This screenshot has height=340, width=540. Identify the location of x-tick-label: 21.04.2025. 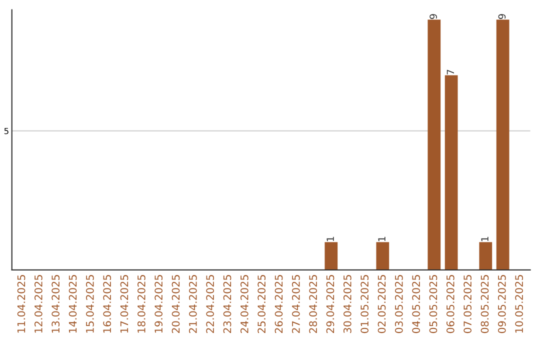
(192, 304).